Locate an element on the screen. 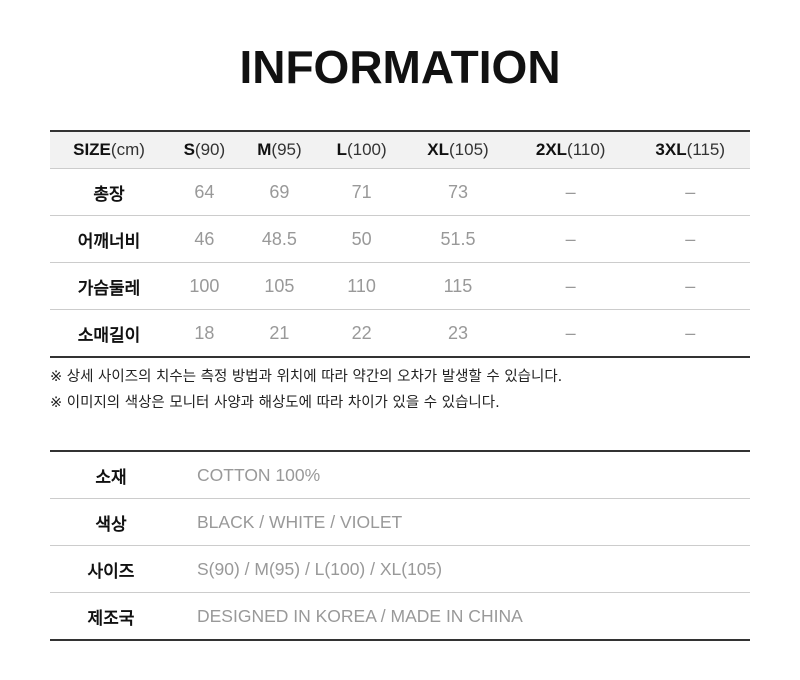 Image resolution: width=800 pixels, height=680 pixels. size-value: 22 is located at coordinates (361, 332).